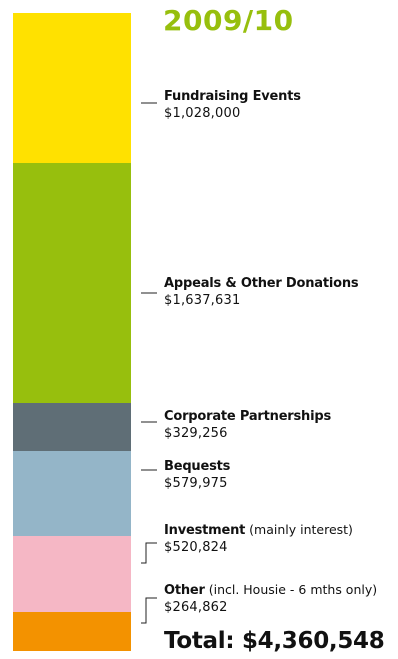 This screenshot has width=398, height=659. Describe the element at coordinates (196, 547) in the screenshot. I see `segment-value: $520,824` at that location.